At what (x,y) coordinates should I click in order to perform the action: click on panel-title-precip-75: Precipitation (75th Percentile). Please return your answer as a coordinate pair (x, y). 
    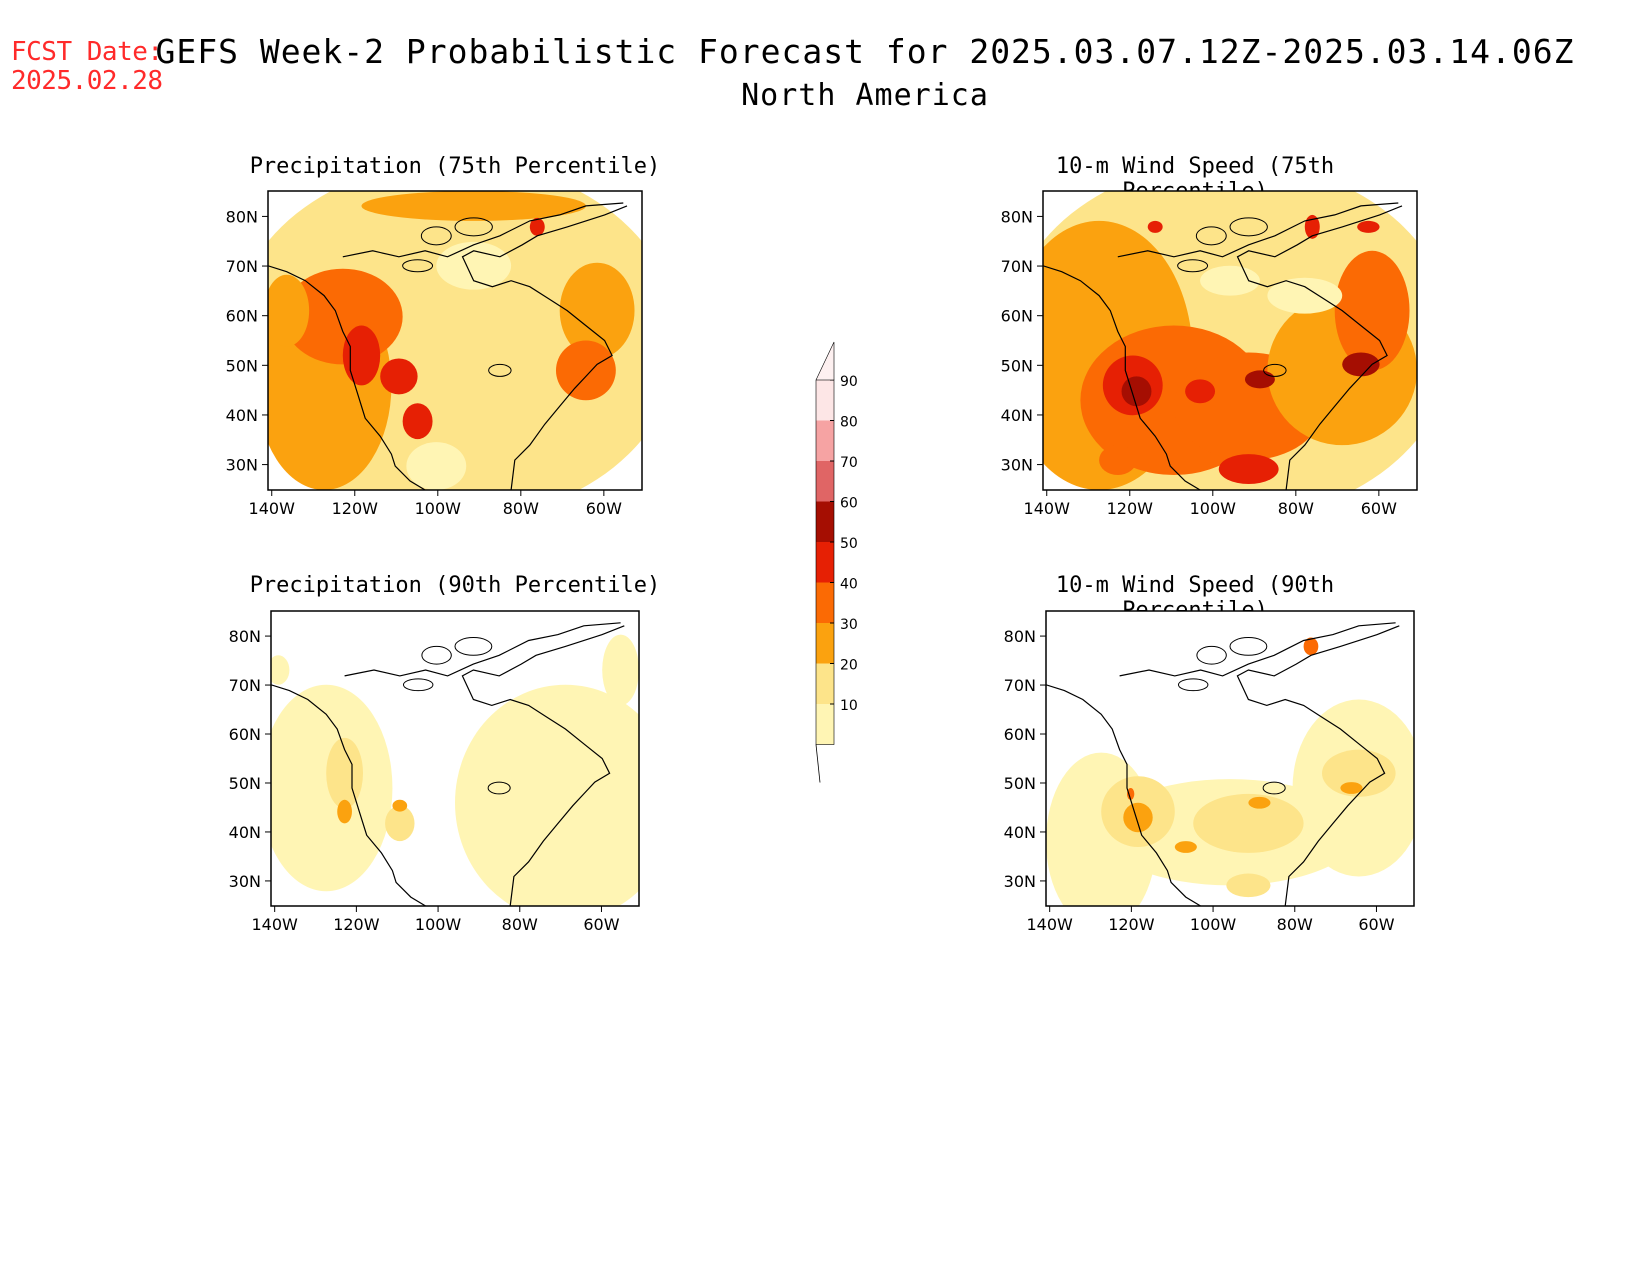
    Looking at the image, I should click on (455, 166).